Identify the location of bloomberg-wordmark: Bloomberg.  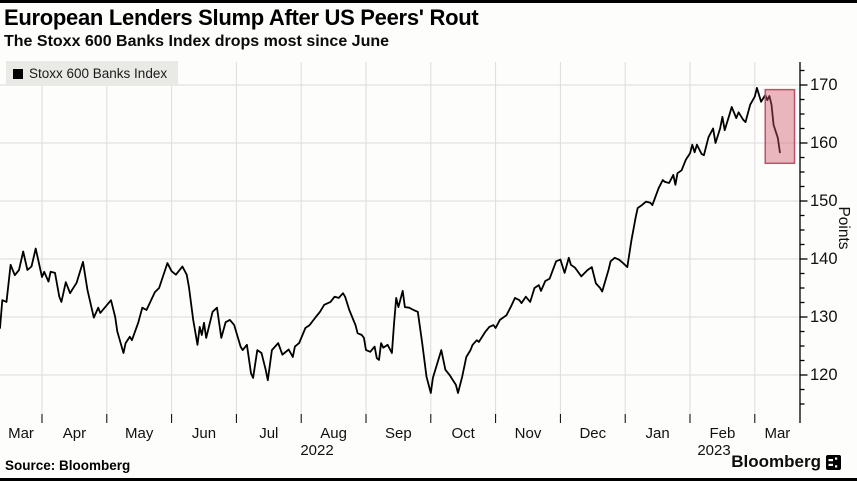
(776, 461).